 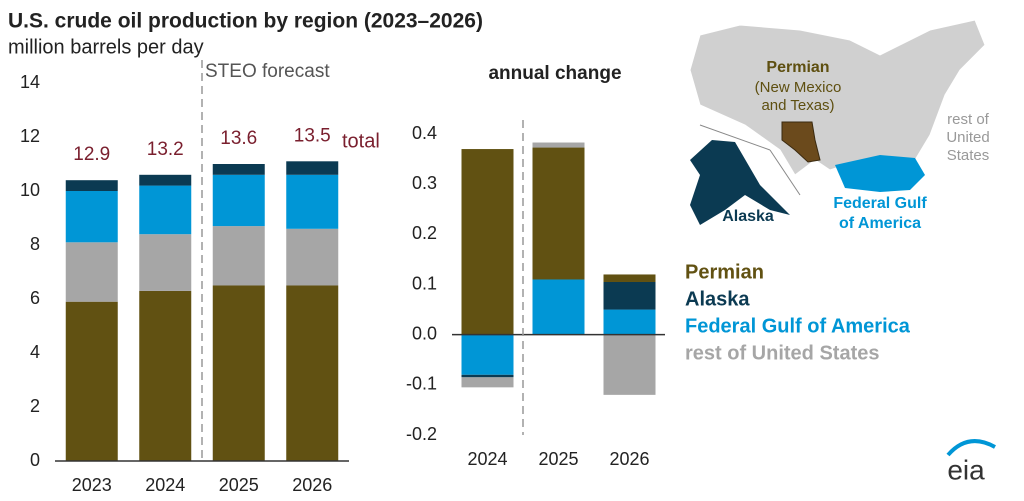 I want to click on total-label: 13.2, so click(x=165, y=149).